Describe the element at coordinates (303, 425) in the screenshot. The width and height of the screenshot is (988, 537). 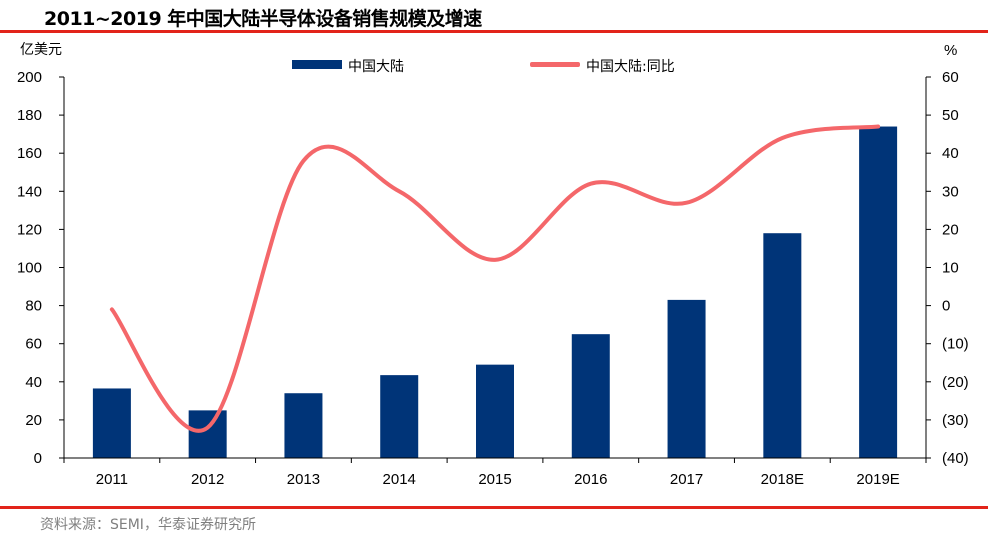
I see `bar-2013` at that location.